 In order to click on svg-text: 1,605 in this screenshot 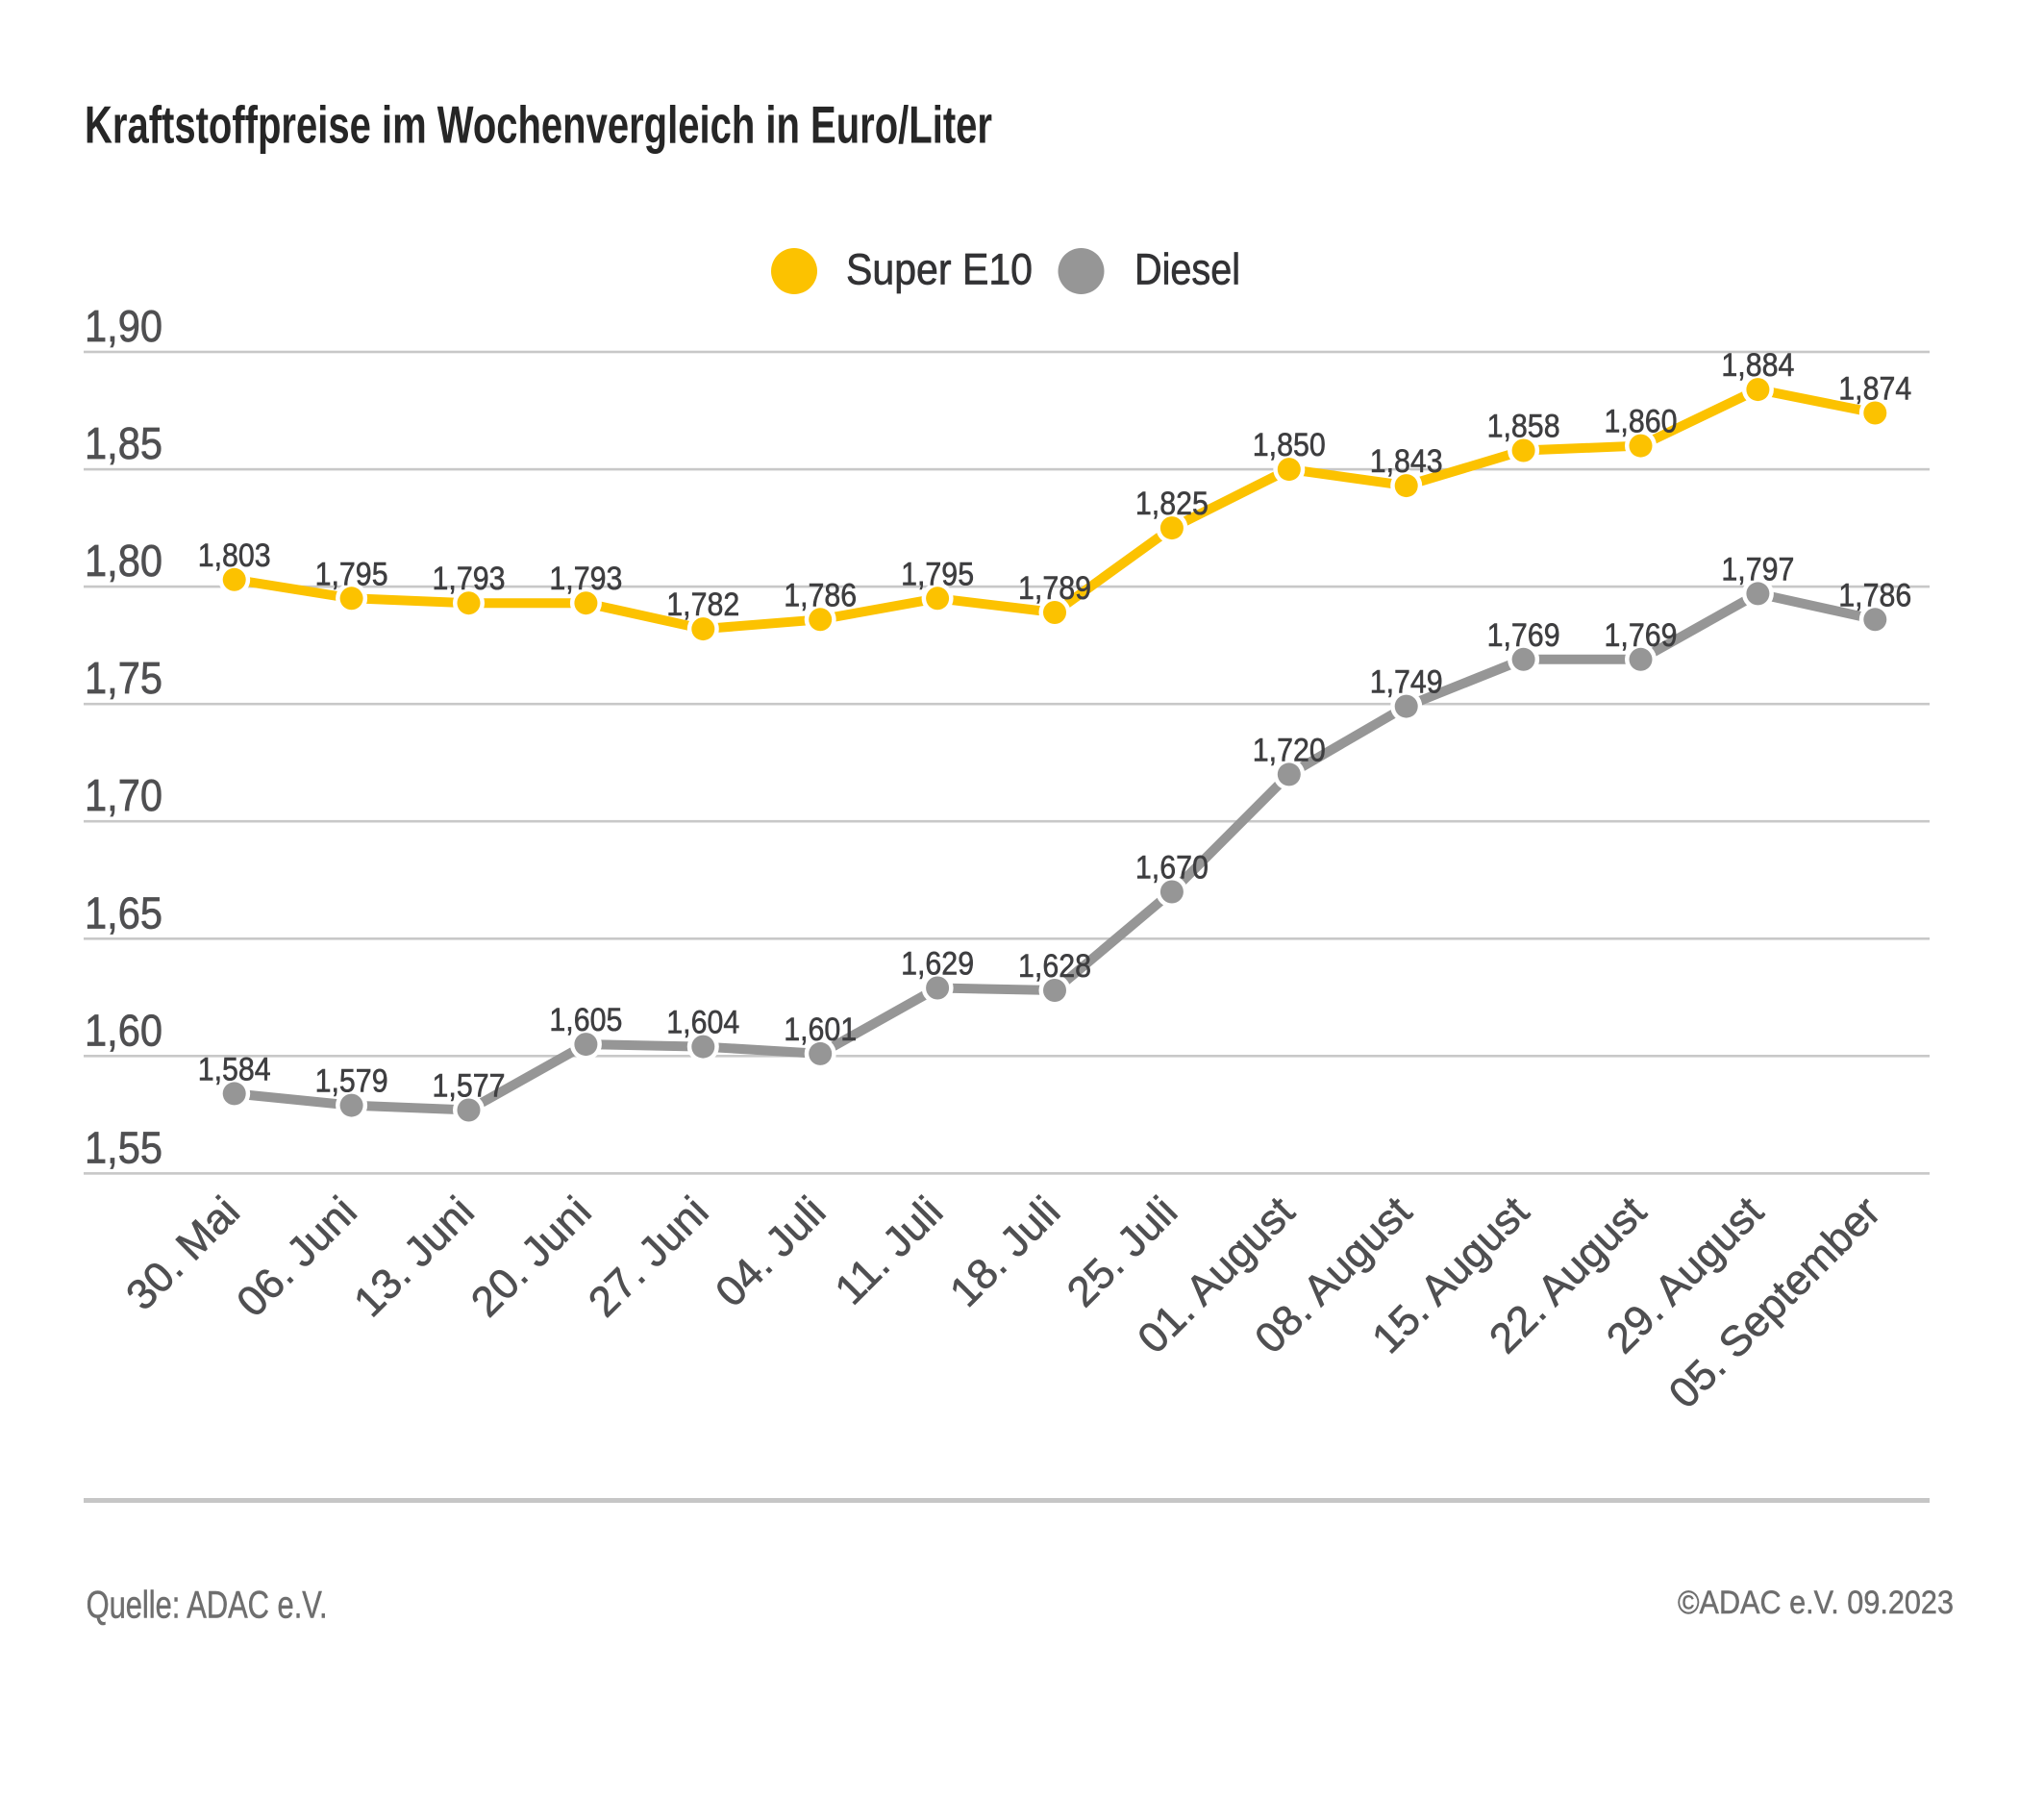, I will do `click(585, 1020)`.